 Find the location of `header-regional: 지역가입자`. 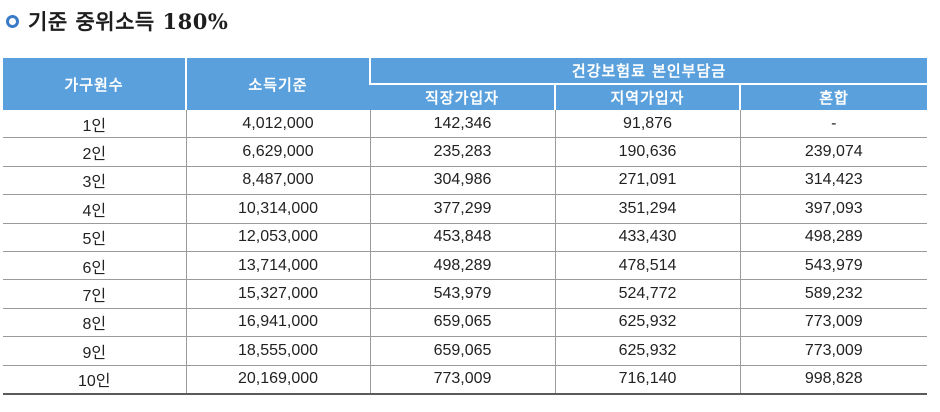

header-regional: 지역가입자 is located at coordinates (647, 97).